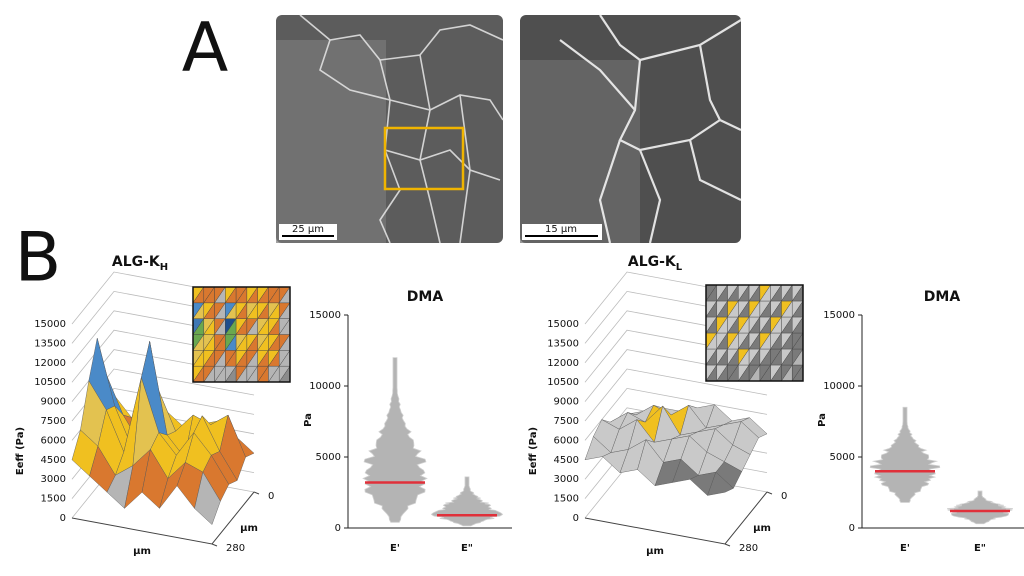 The image size is (1024, 576). I want to click on panel-label: B, so click(38, 258).